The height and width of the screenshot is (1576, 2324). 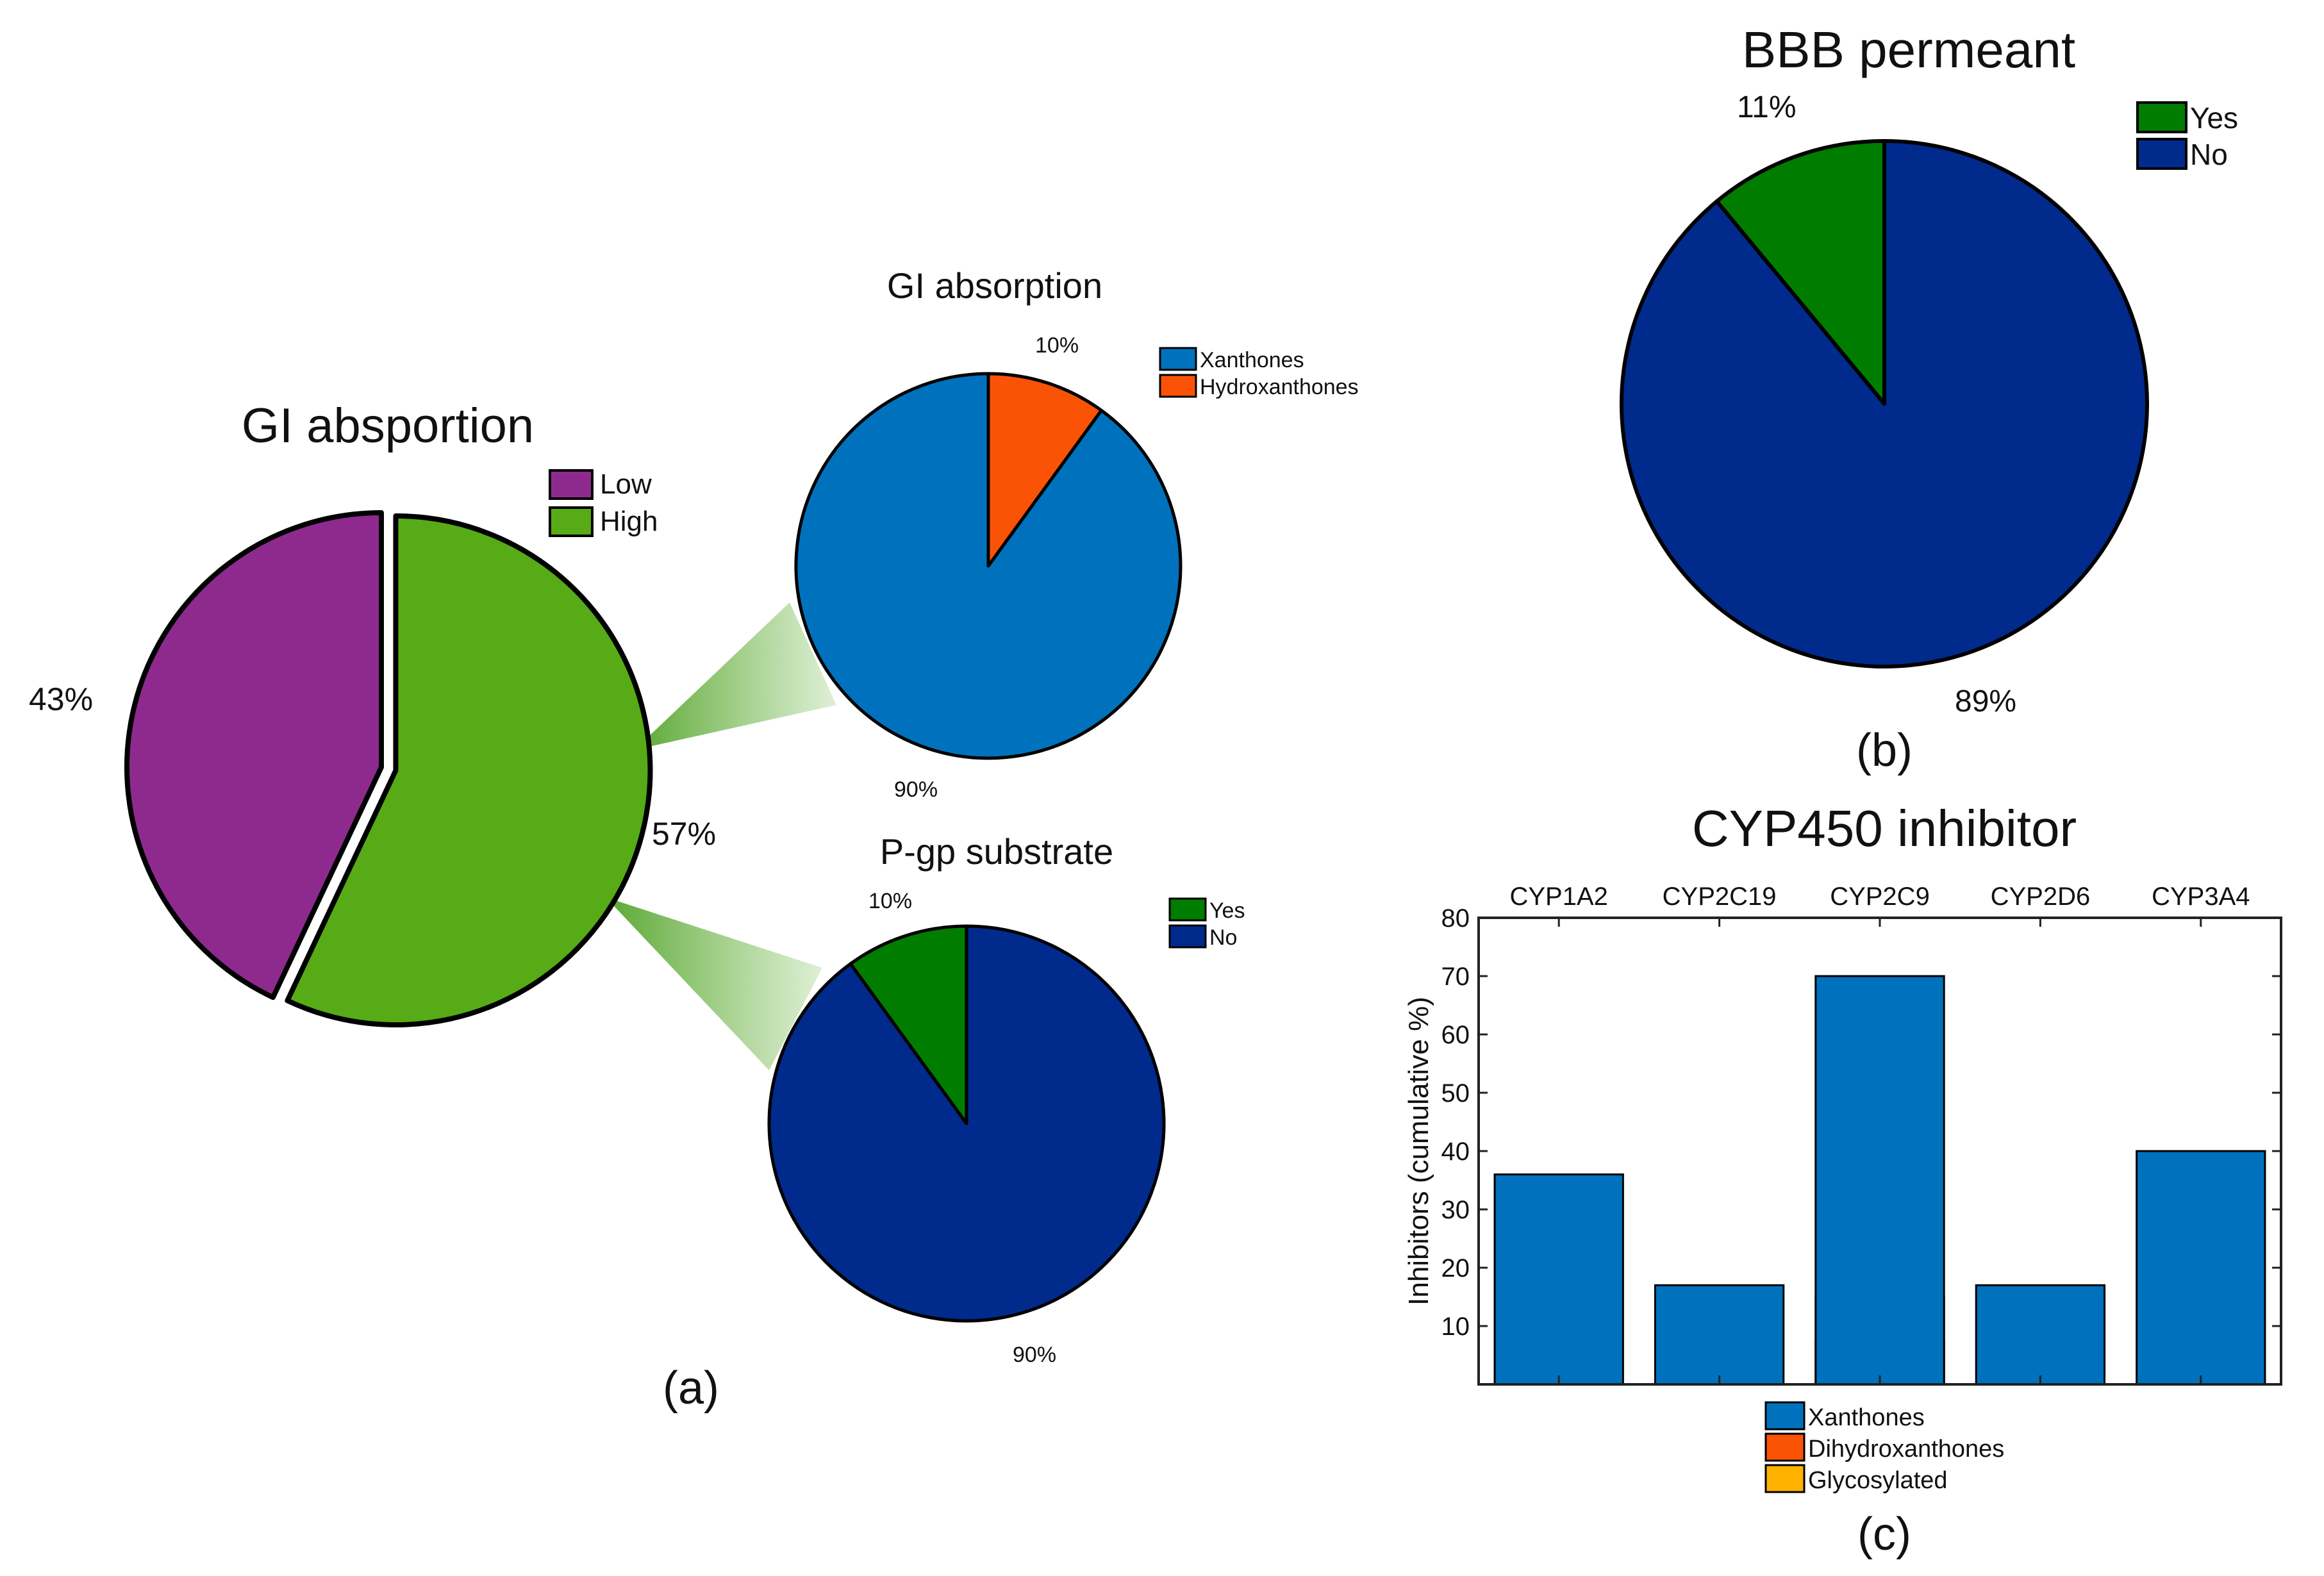 What do you see at coordinates (995, 285) in the screenshot?
I see `gi-sub-title: GI absorption` at bounding box center [995, 285].